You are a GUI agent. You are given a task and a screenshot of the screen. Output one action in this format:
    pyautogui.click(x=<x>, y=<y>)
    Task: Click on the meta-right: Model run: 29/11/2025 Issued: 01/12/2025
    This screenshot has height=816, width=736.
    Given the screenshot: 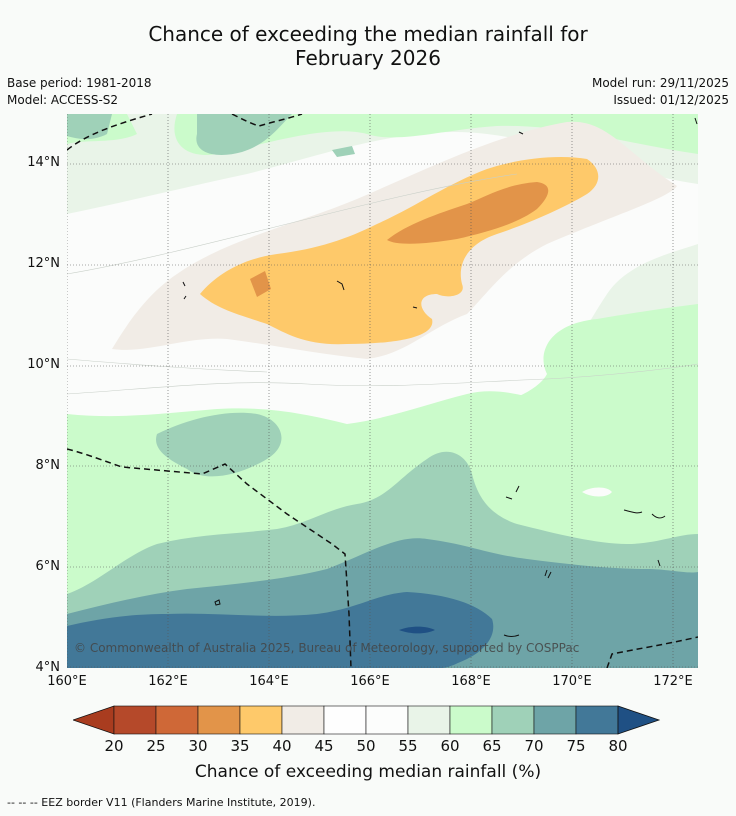 What is the action you would take?
    pyautogui.click(x=660, y=92)
    